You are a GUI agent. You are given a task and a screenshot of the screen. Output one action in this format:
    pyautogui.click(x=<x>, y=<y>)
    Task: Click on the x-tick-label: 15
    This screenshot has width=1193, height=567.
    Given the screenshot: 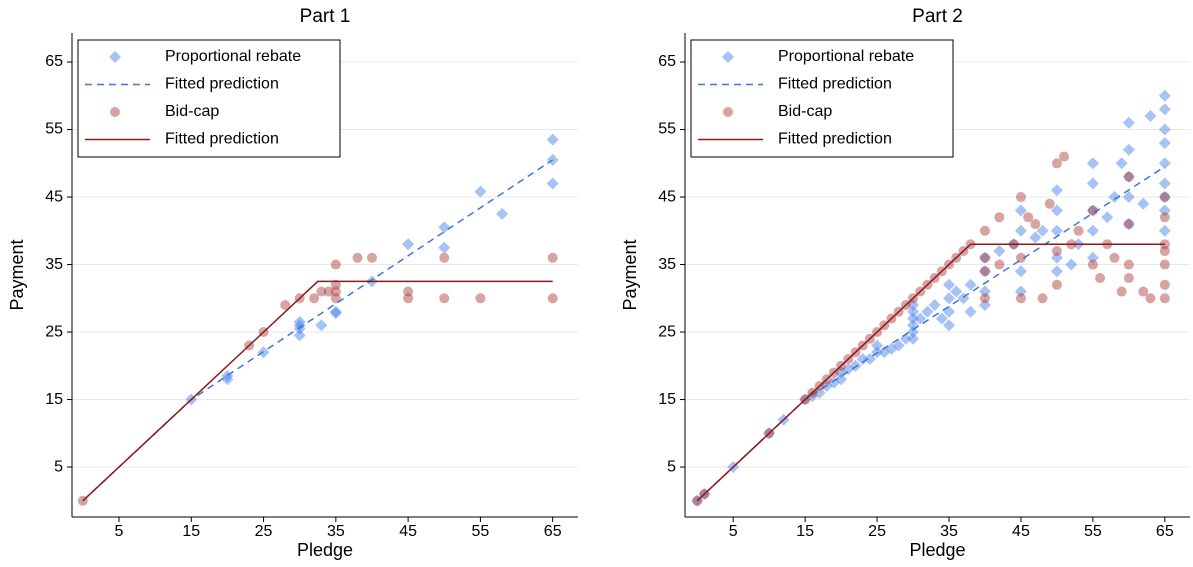 What is the action you would take?
    pyautogui.click(x=191, y=531)
    